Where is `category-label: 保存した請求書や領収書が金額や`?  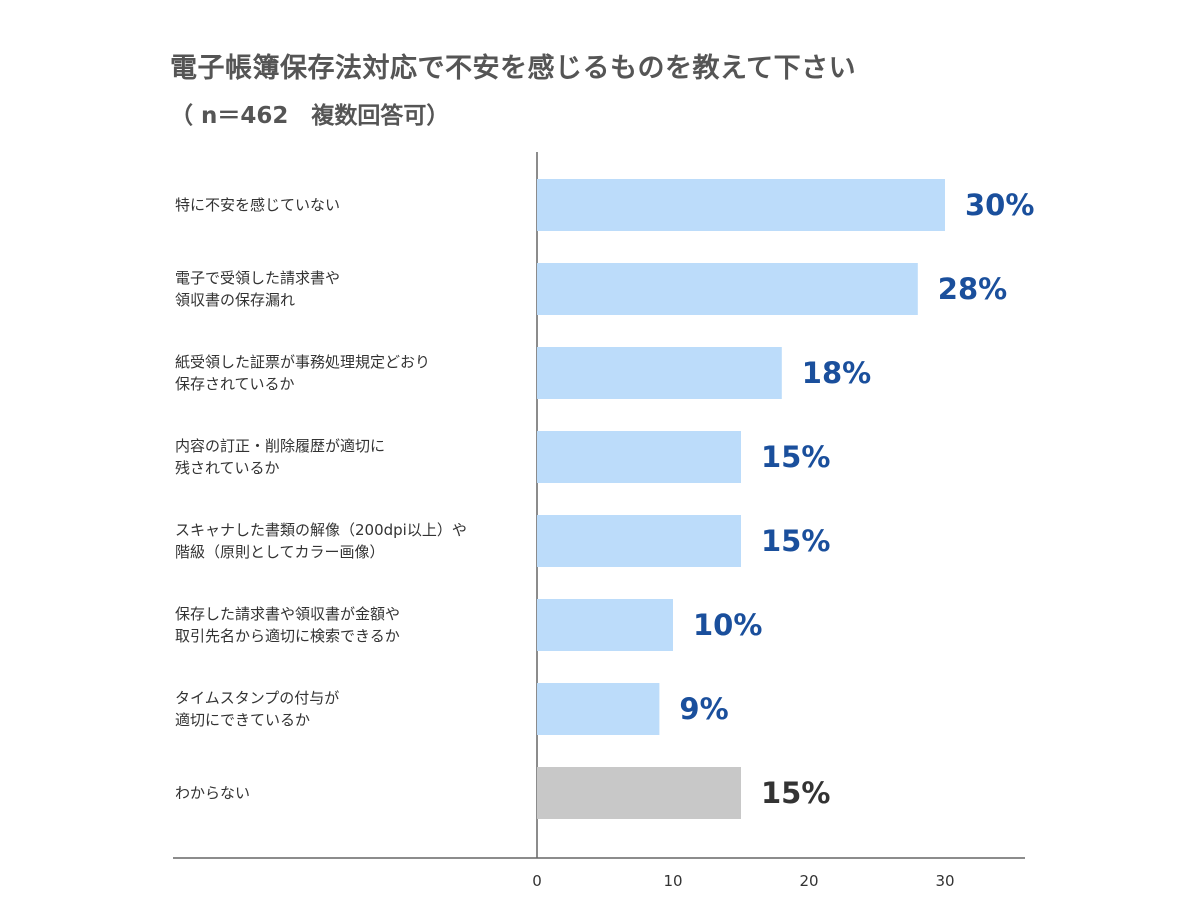
category-label: 保存した請求書や領収書が金額や is located at coordinates (287, 614).